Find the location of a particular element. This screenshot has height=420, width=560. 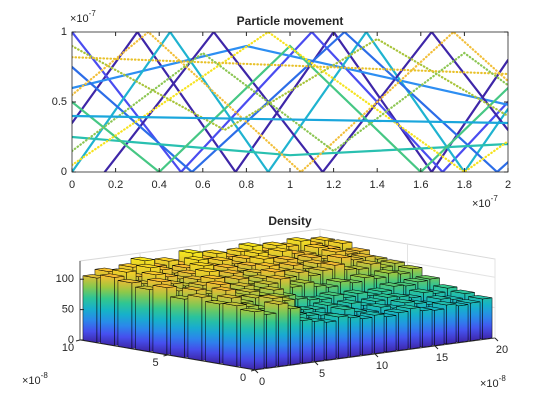

y-tick is located at coordinates (165, 355).